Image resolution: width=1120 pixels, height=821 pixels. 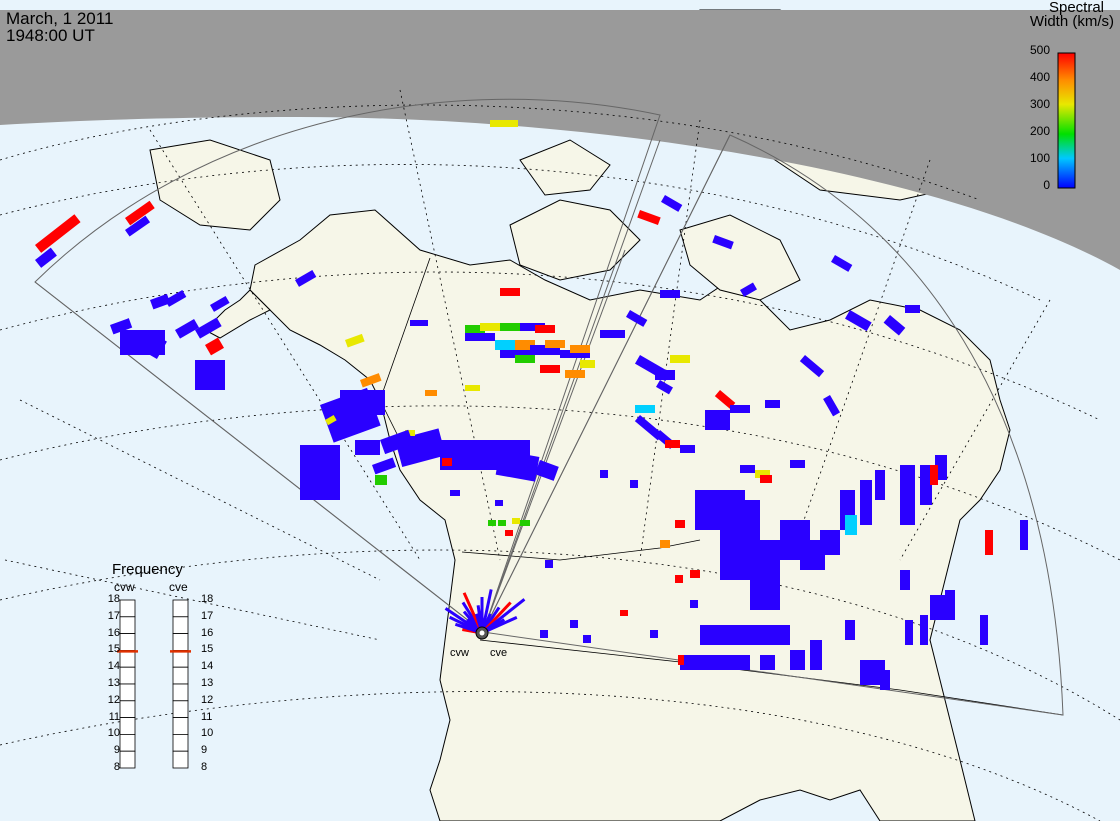 What do you see at coordinates (1071, 21) in the screenshot?
I see `colorbar-title-line2: Width (km/s)` at bounding box center [1071, 21].